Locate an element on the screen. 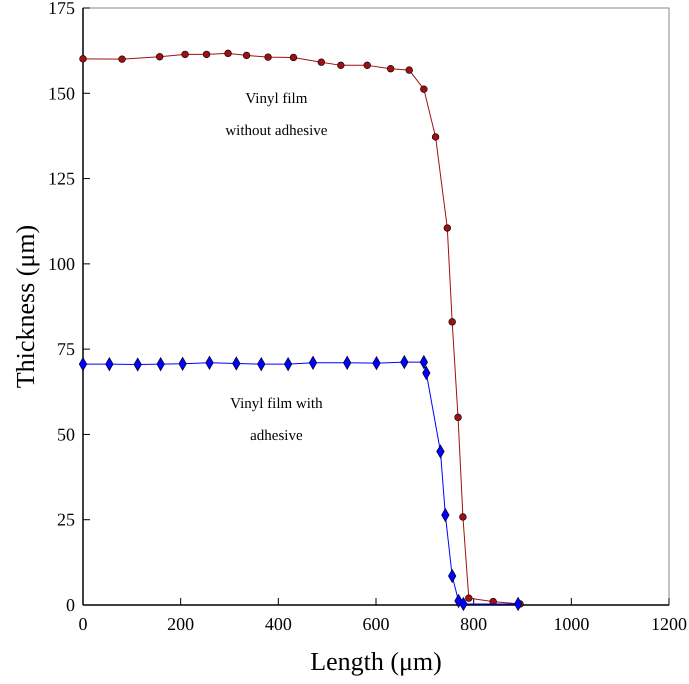  y-tick-label: 150 is located at coordinates (61, 93).